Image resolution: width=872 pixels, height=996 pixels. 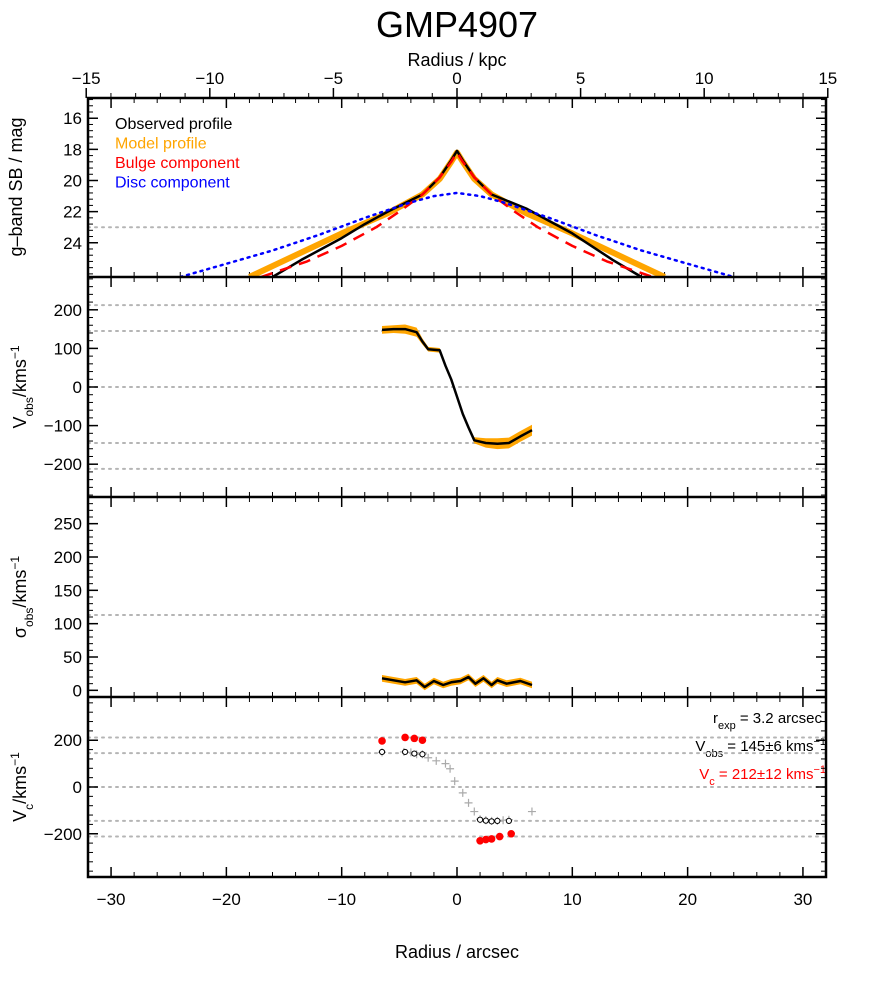 I want to click on vobs-line, so click(x=457, y=386).